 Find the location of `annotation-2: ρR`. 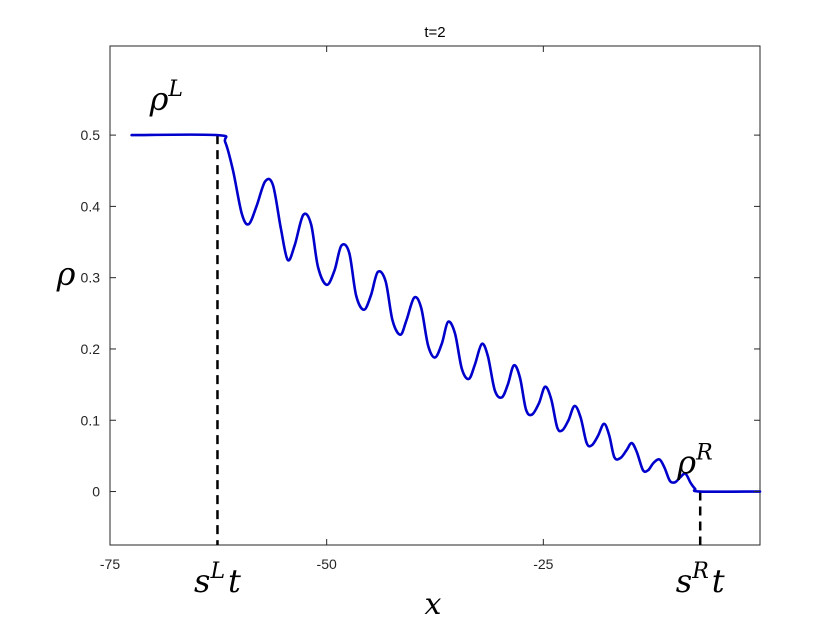

annotation-2: ρR is located at coordinates (694, 461).